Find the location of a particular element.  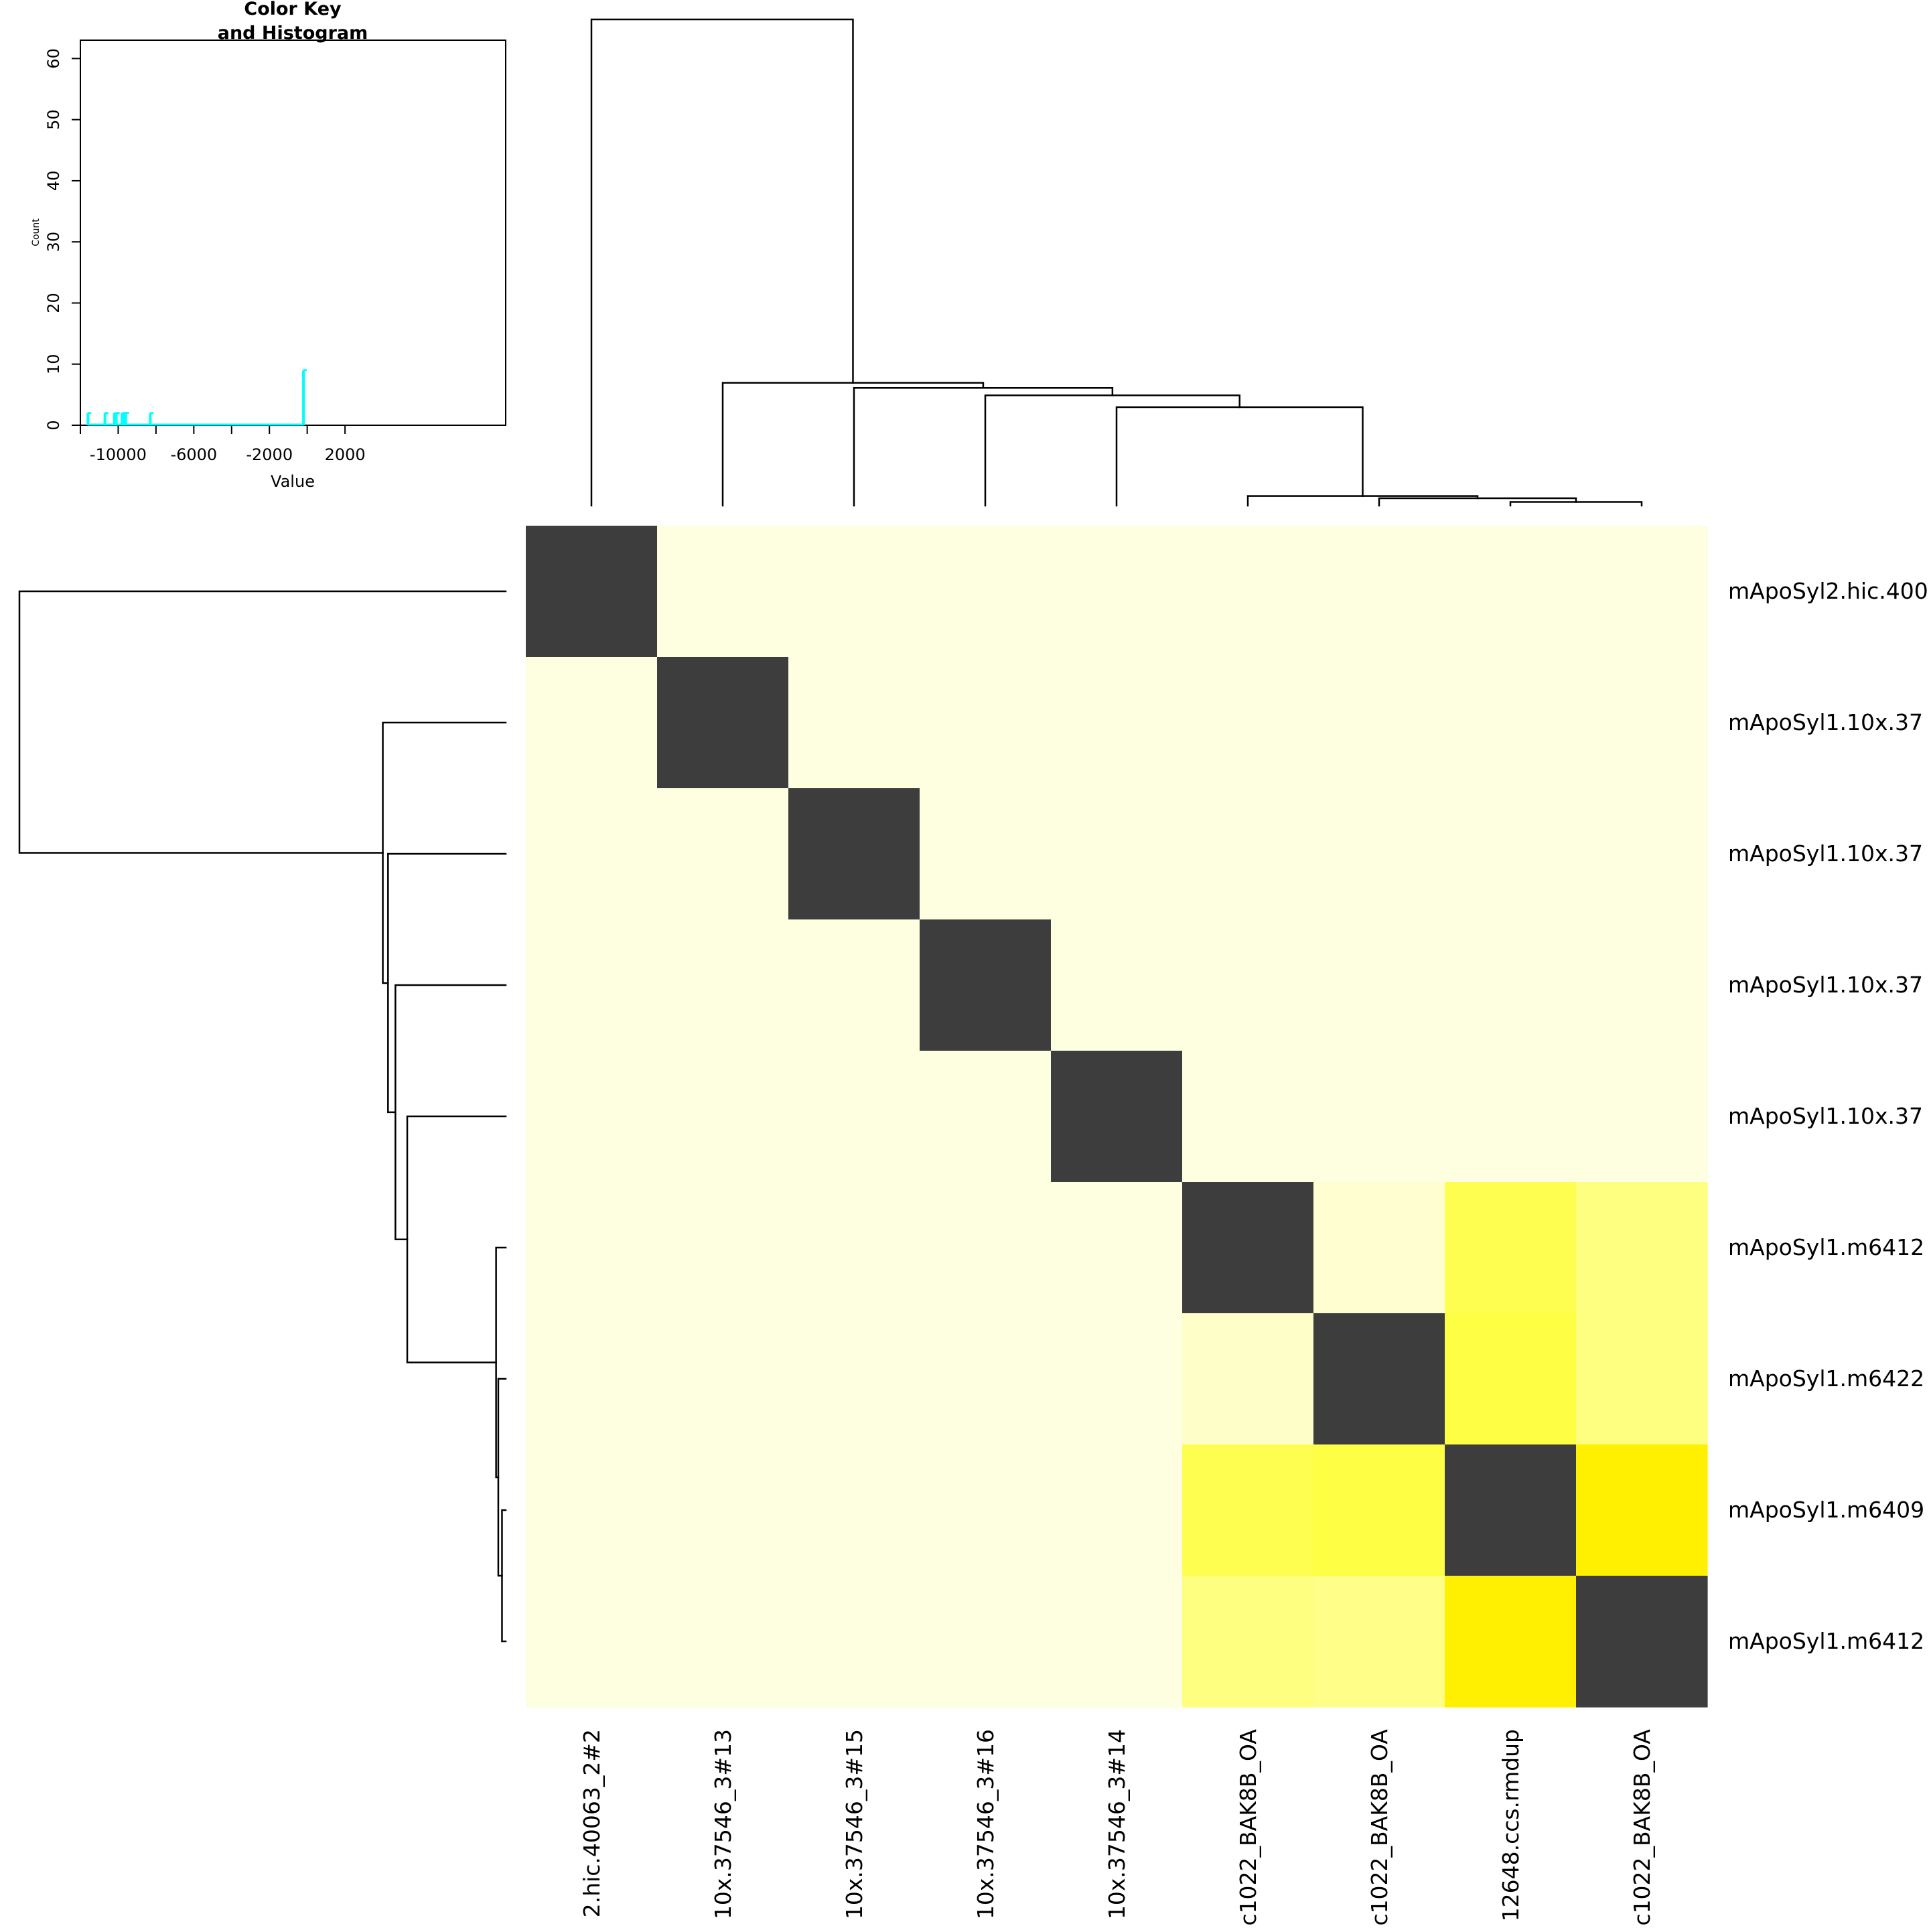

color-key-y-tick-label: 20 is located at coordinates (53, 303).